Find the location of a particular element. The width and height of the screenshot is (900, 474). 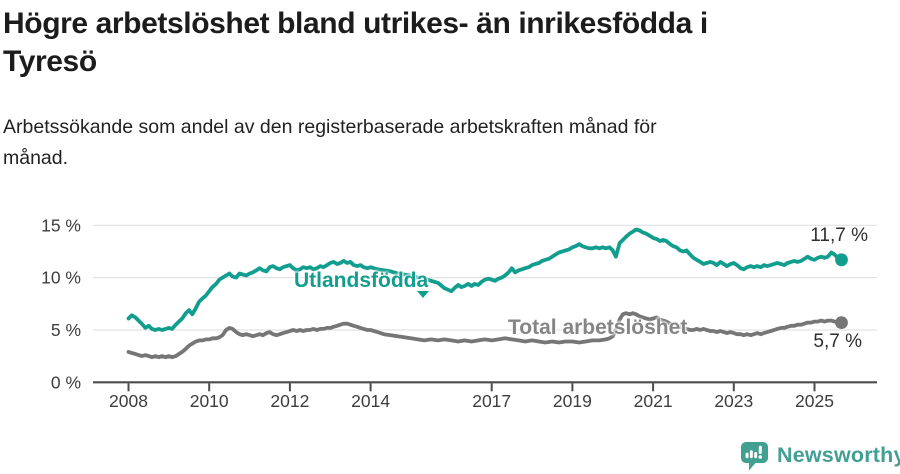

x-tick-label: 2021 is located at coordinates (653, 401).